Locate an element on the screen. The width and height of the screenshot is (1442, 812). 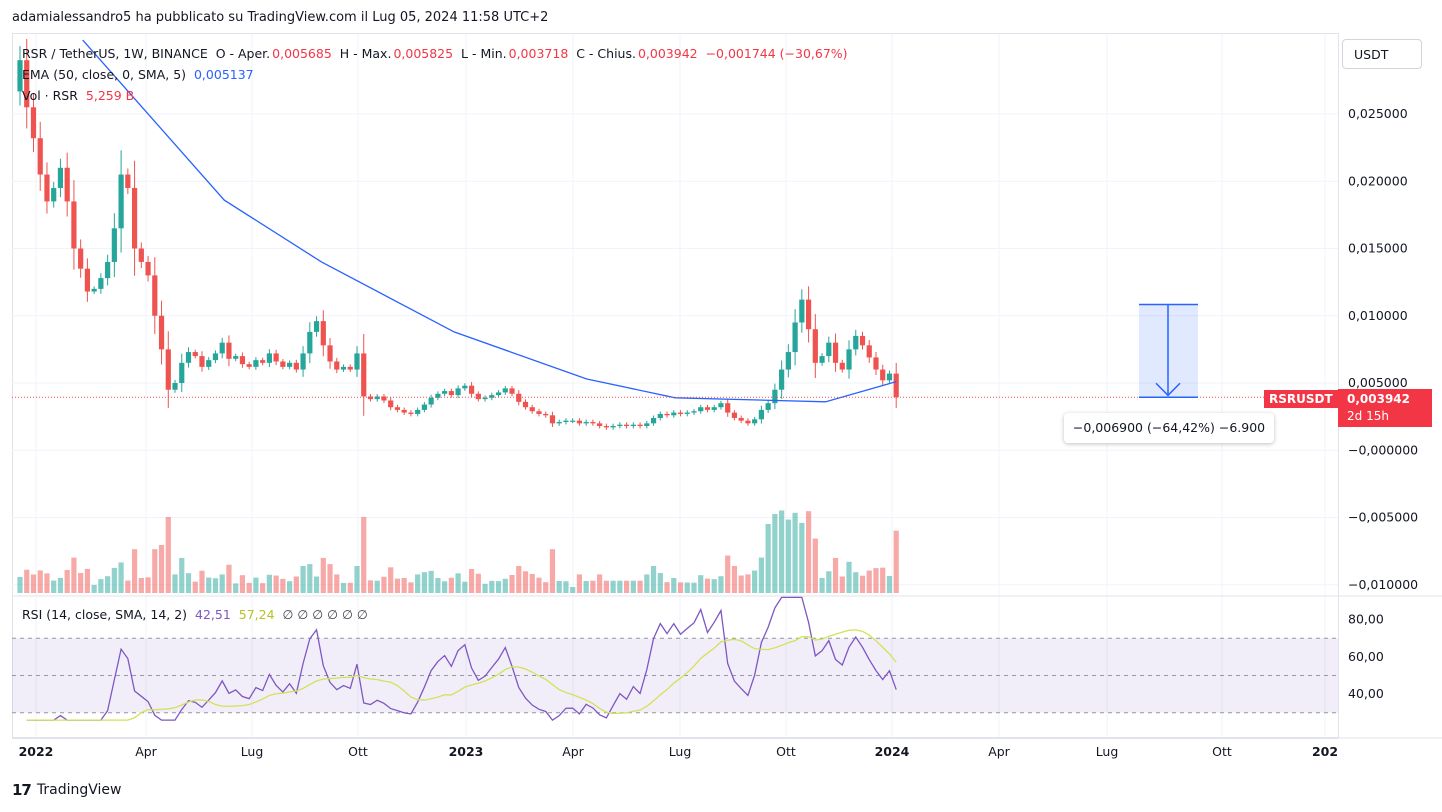
price-axis is located at coordinates (1390, 385).